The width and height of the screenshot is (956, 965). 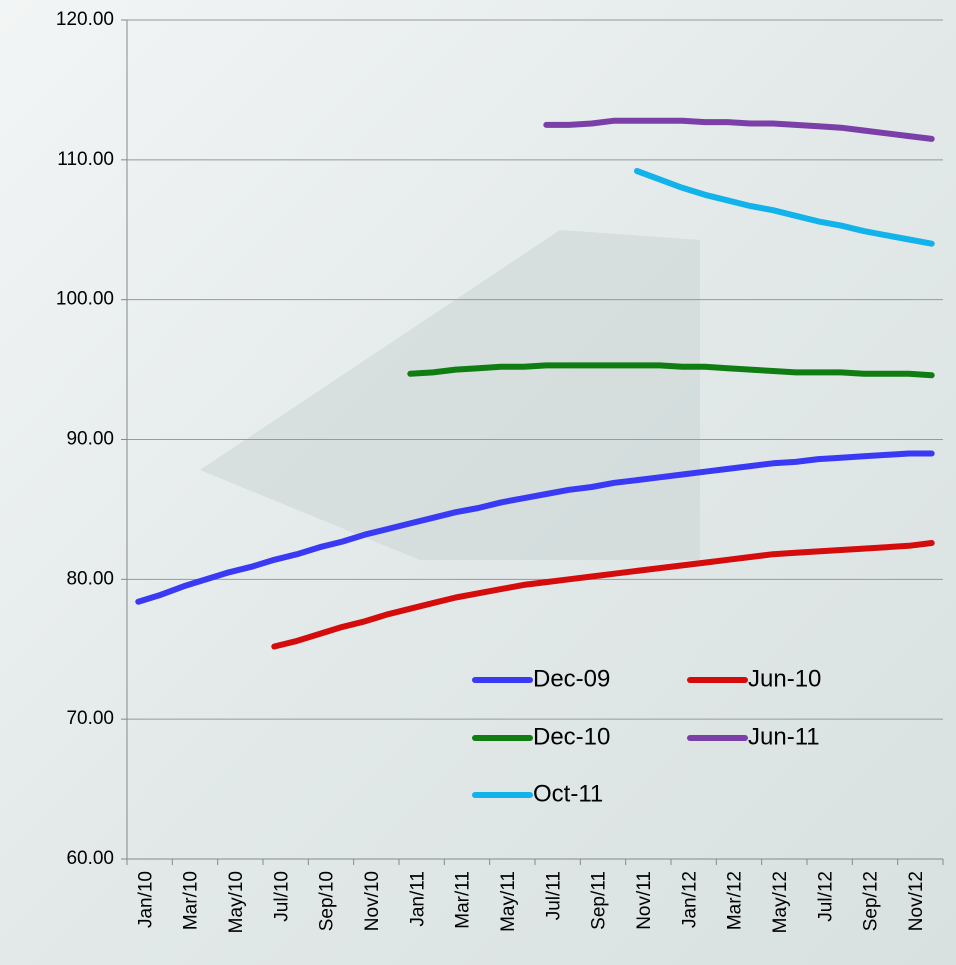 What do you see at coordinates (916, 901) in the screenshot?
I see `x-tick-label: Nov/12` at bounding box center [916, 901].